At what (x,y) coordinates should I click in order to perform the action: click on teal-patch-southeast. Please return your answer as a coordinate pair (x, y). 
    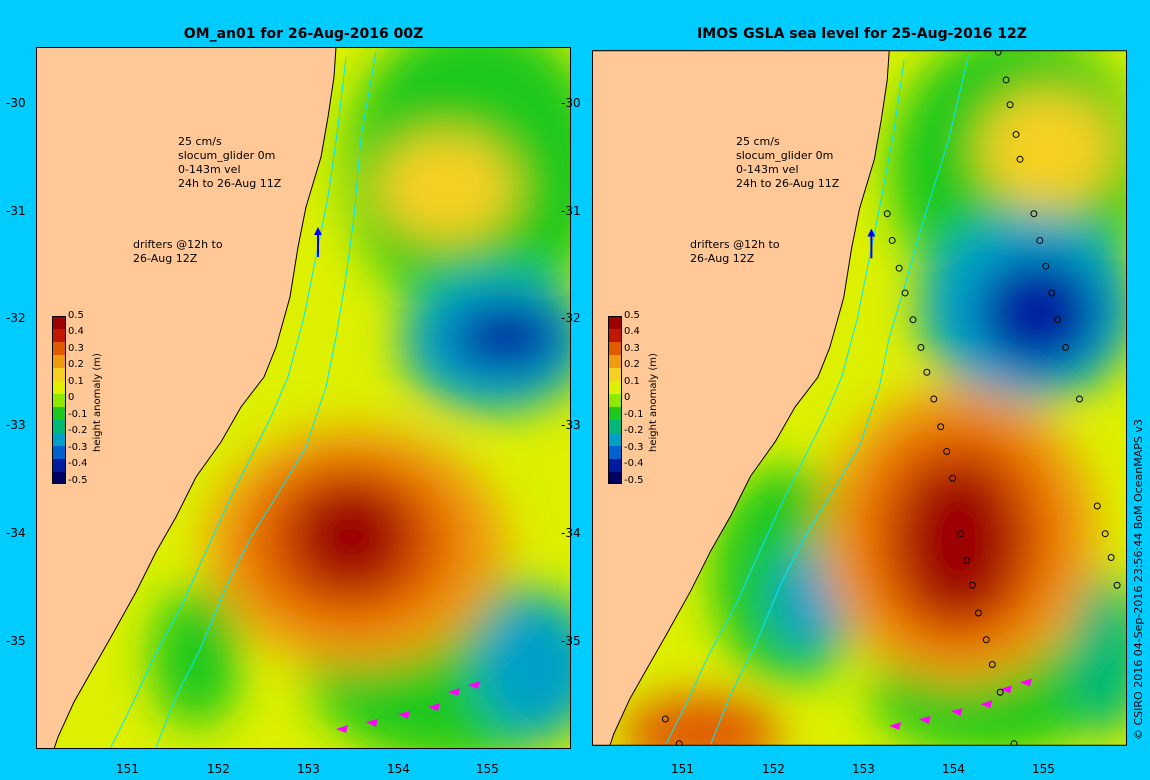
    Looking at the image, I should click on (1097, 654).